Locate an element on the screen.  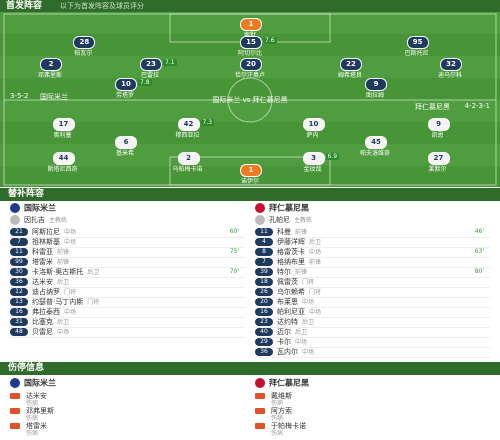
injury-row: 达米安 伤病 is located at coordinates (127, 399).